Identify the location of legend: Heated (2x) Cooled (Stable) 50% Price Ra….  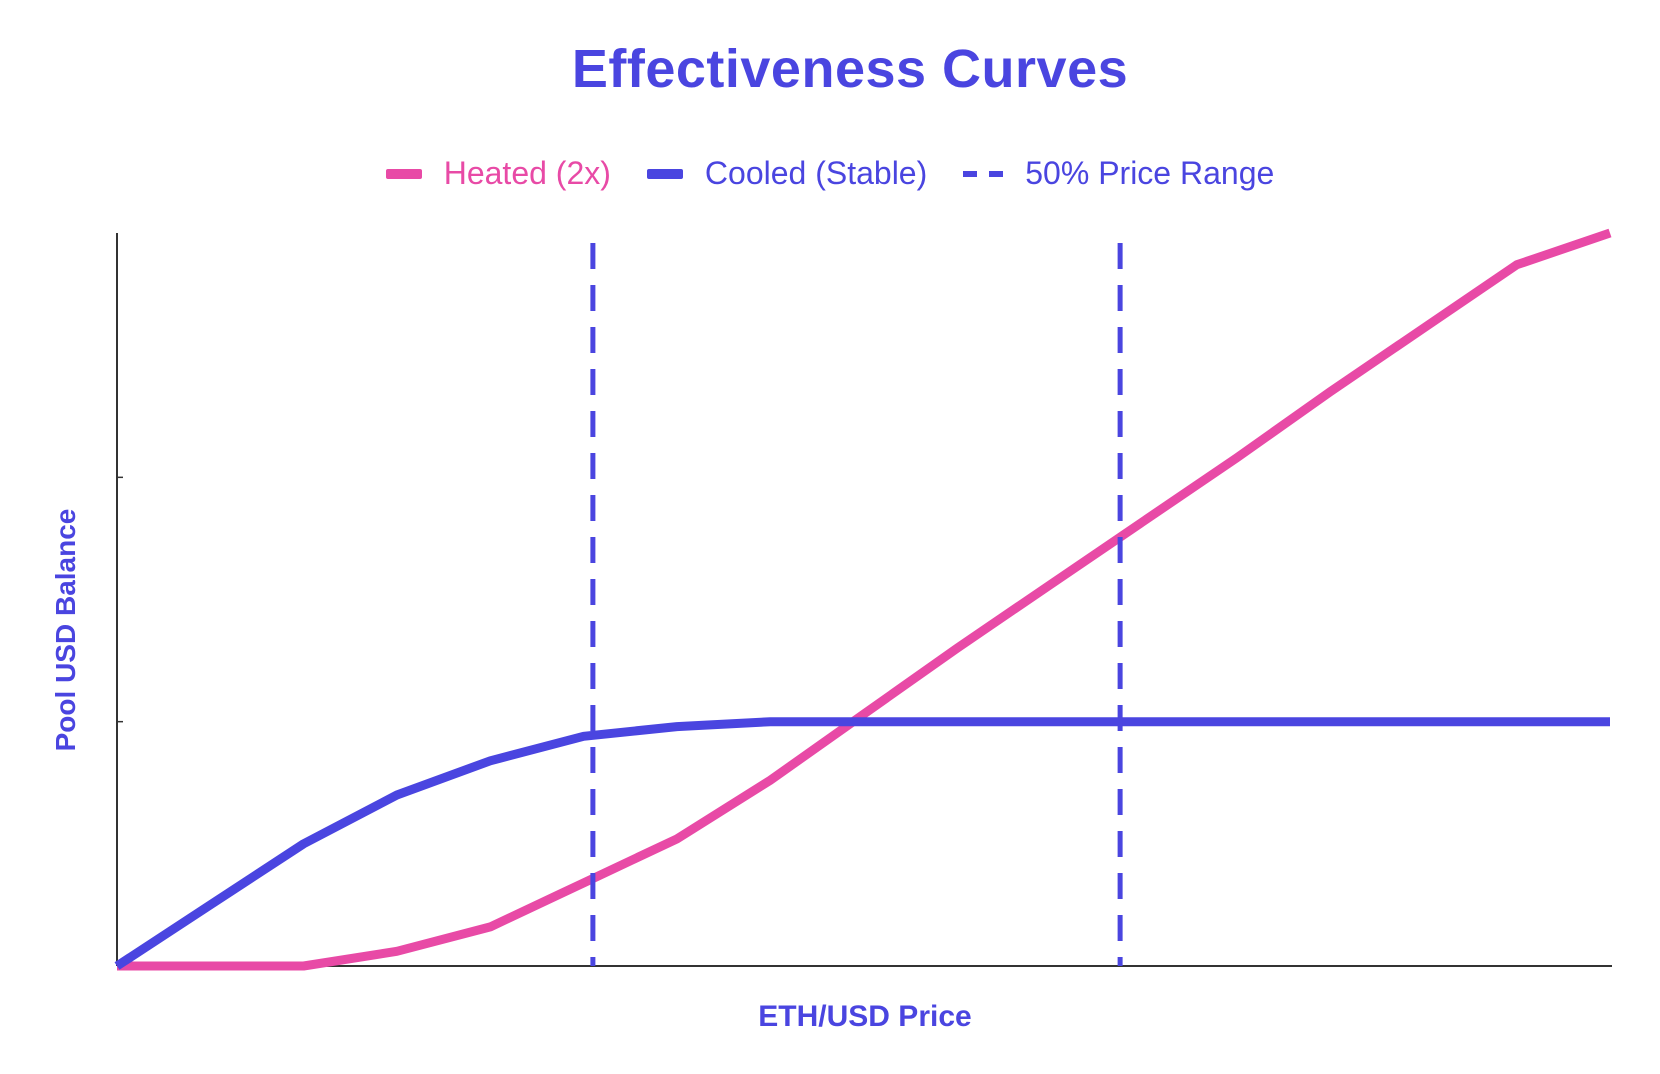
(830, 173).